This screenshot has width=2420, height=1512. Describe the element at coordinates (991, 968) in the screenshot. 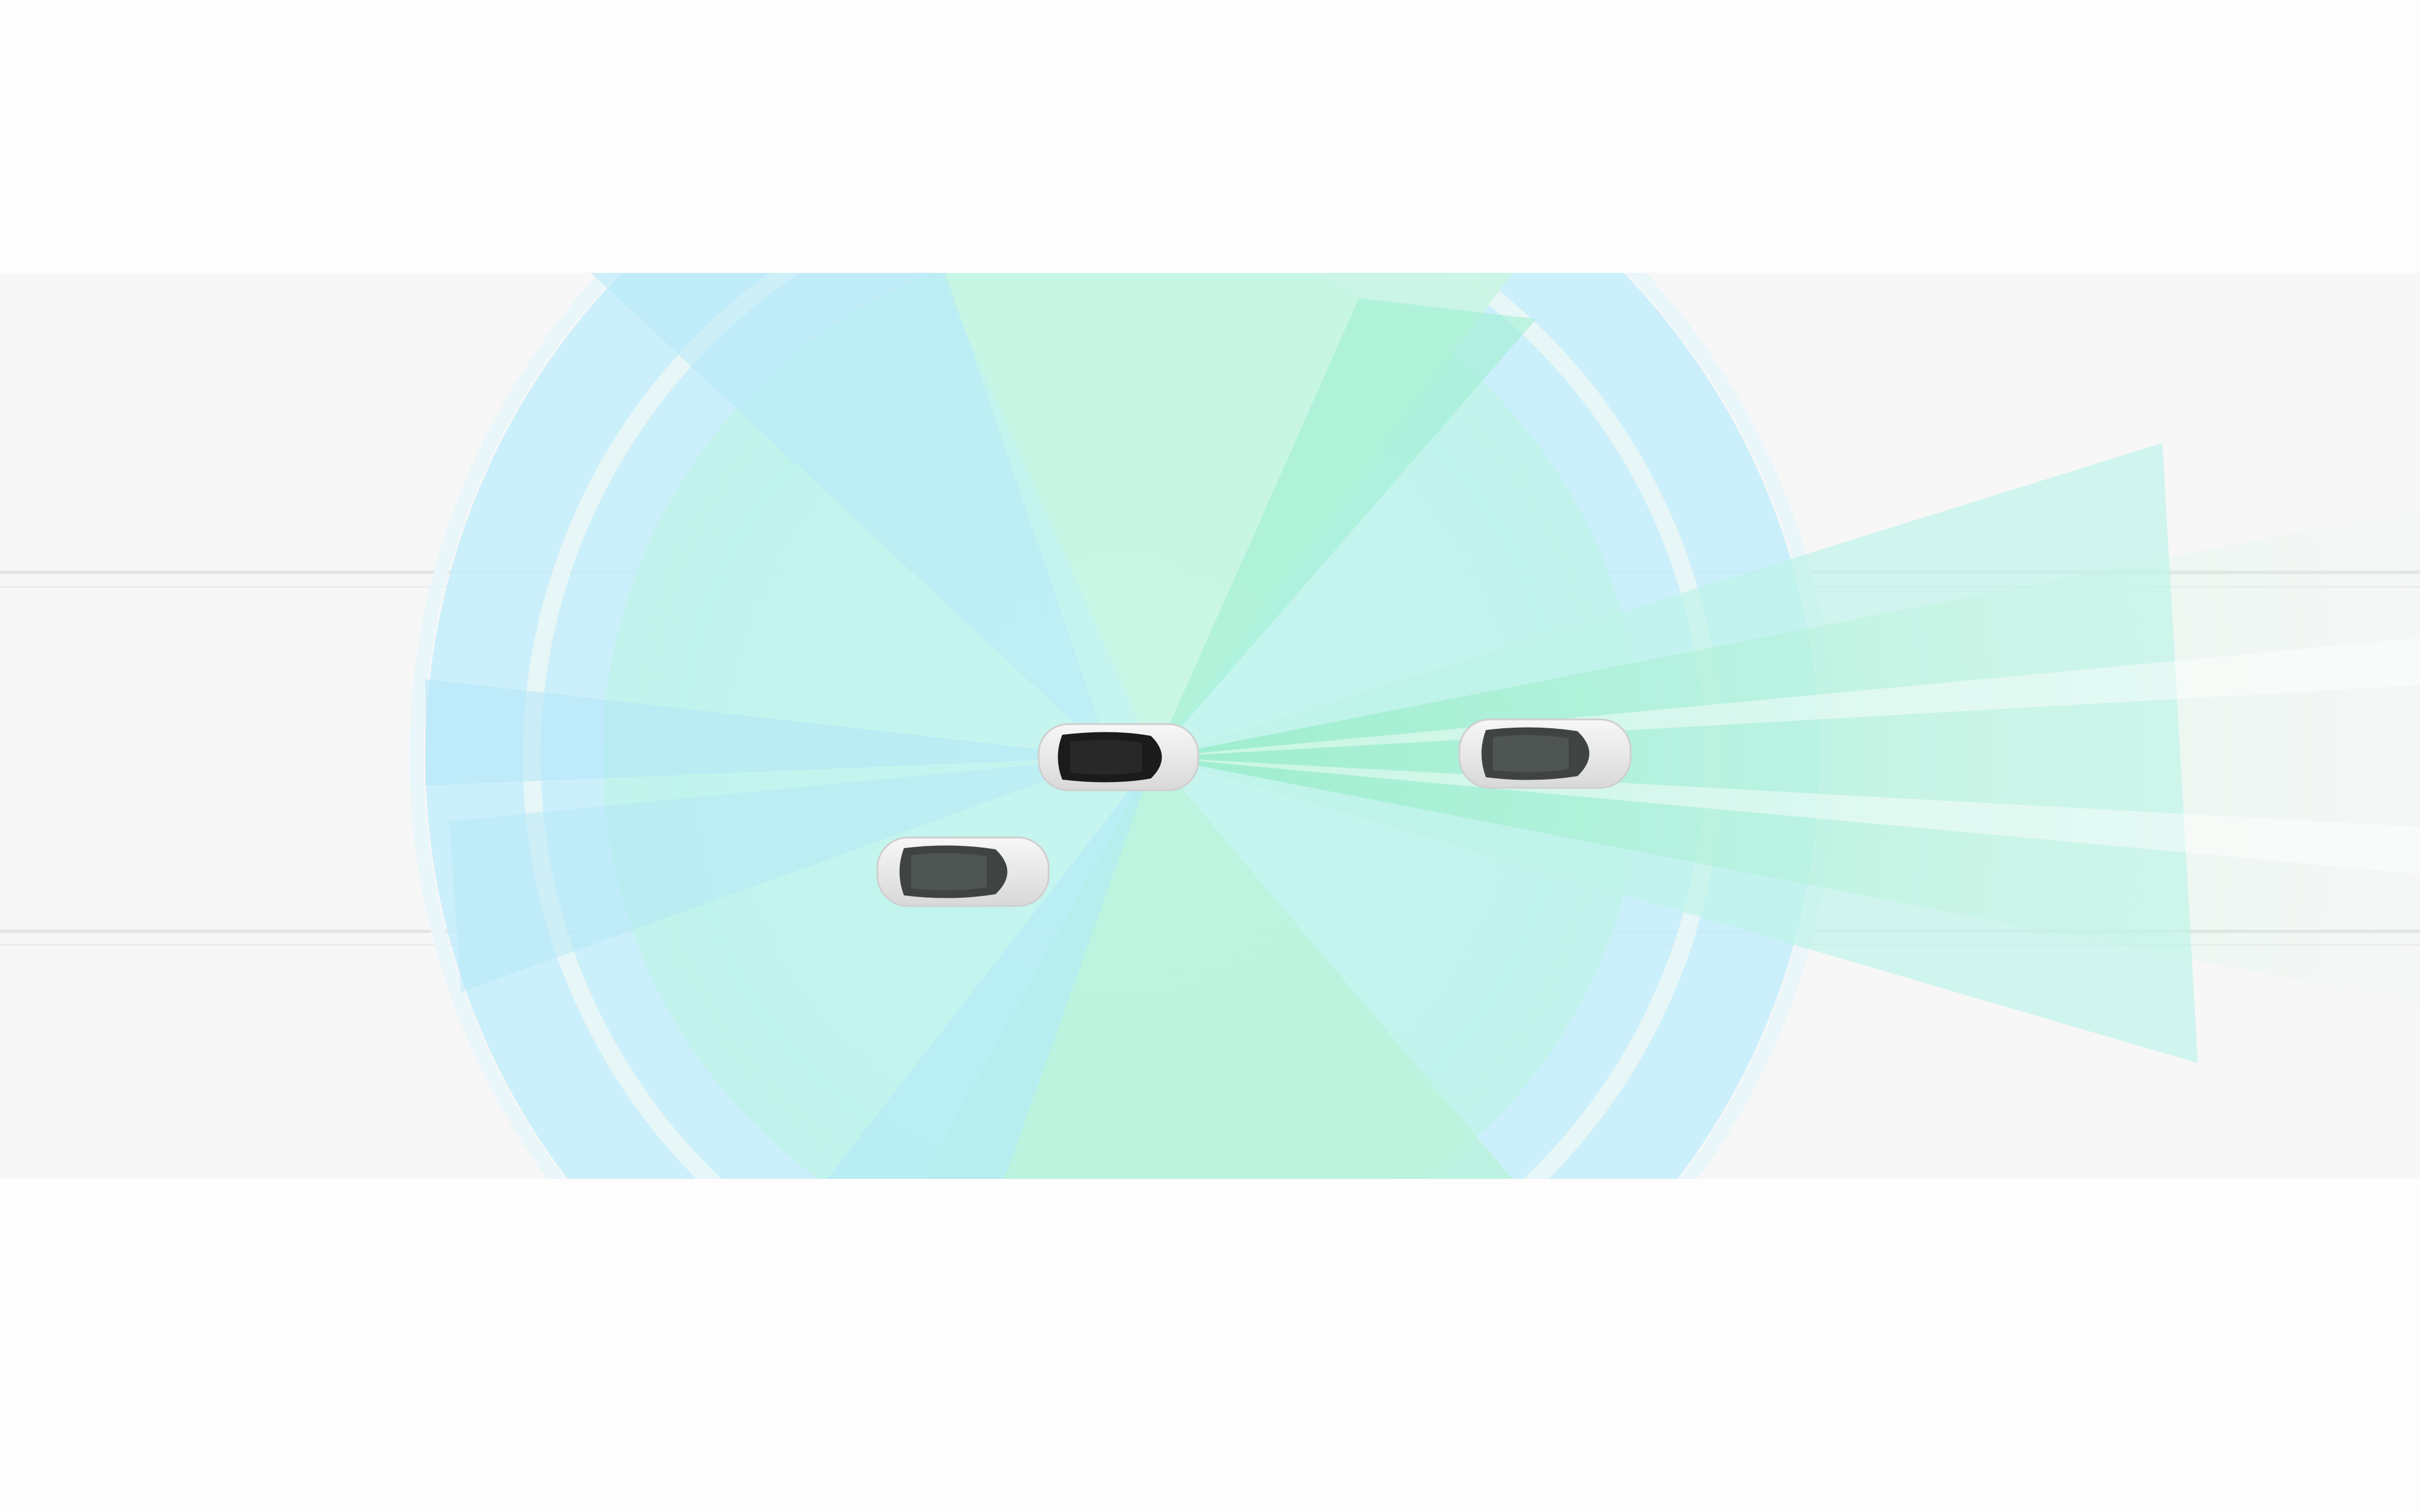

I see `camera-wedge-down-left` at that location.